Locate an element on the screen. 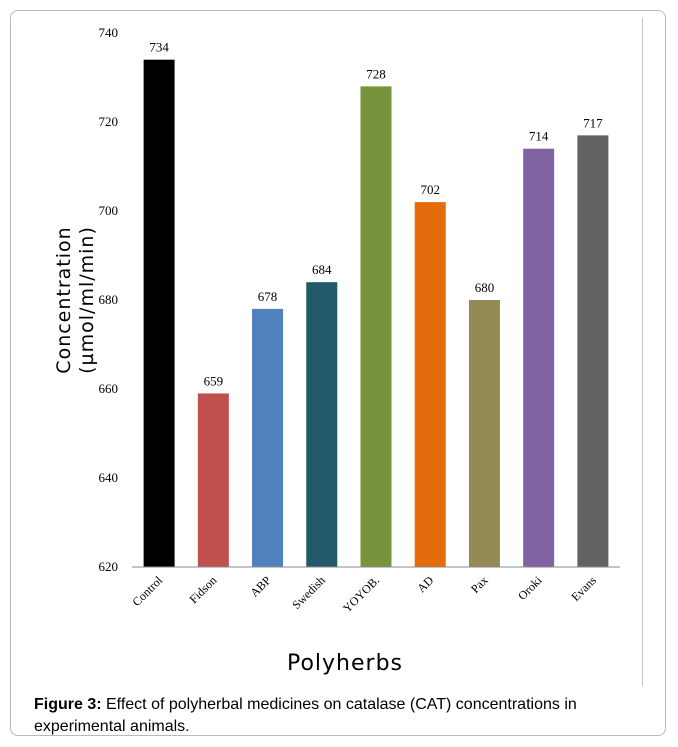  x-category-label: AD is located at coordinates (425, 584).